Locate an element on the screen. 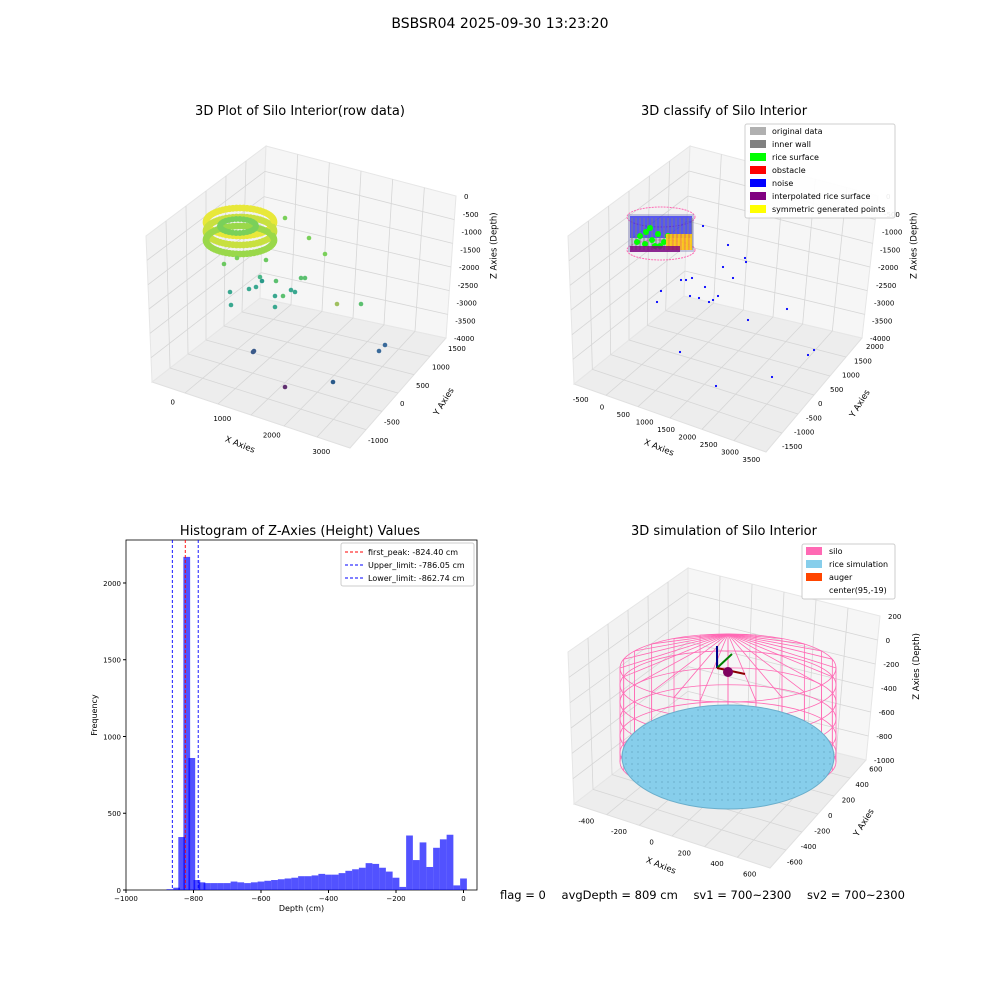 Image resolution: width=1000 pixels, height=1000 pixels. cls-rice-surface-point is located at coordinates (646, 232).